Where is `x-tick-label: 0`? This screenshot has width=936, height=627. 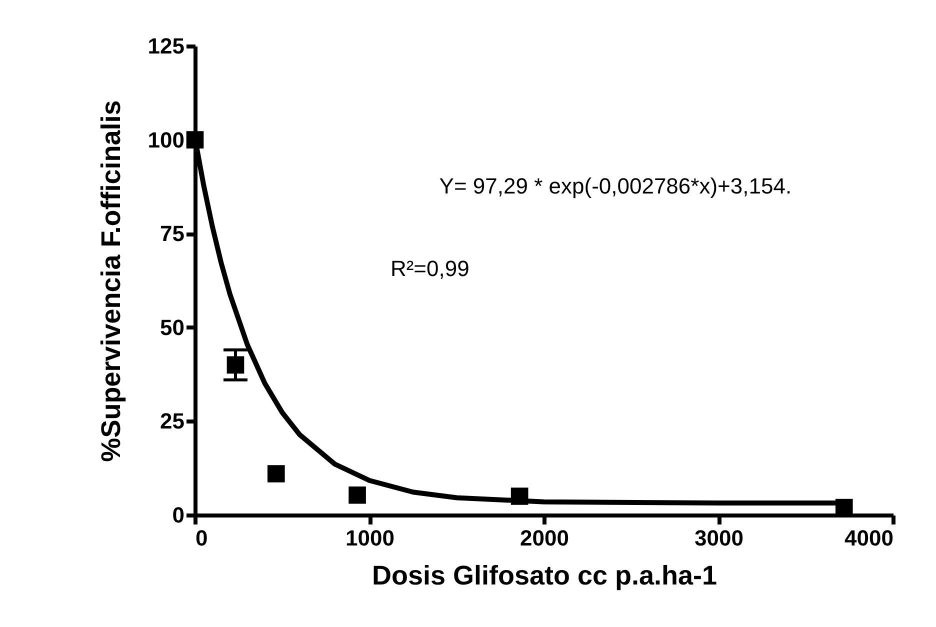 x-tick-label: 0 is located at coordinates (202, 538).